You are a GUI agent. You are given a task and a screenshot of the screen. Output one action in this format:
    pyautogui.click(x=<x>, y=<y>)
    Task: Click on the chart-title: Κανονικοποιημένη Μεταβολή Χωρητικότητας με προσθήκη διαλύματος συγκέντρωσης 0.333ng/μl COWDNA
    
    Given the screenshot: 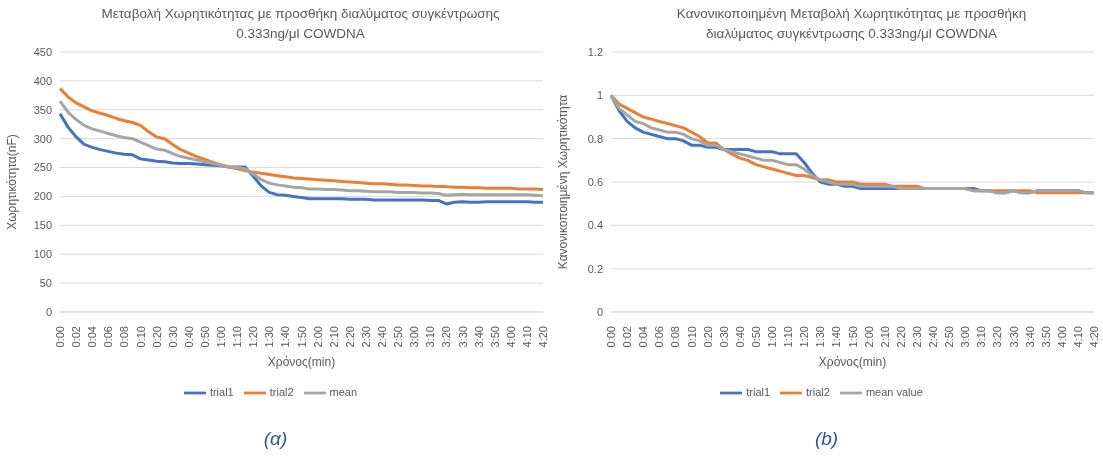 What is the action you would take?
    pyautogui.click(x=851, y=24)
    